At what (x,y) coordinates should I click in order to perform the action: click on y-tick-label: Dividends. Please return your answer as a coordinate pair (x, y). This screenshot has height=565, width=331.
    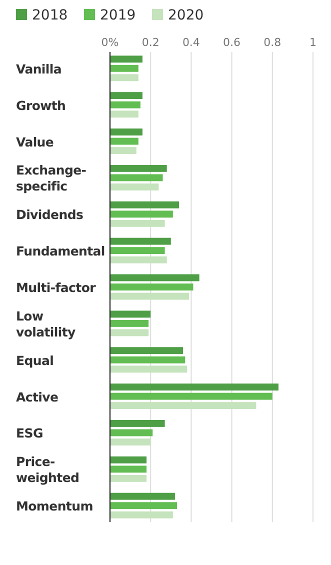
    Looking at the image, I should click on (50, 214).